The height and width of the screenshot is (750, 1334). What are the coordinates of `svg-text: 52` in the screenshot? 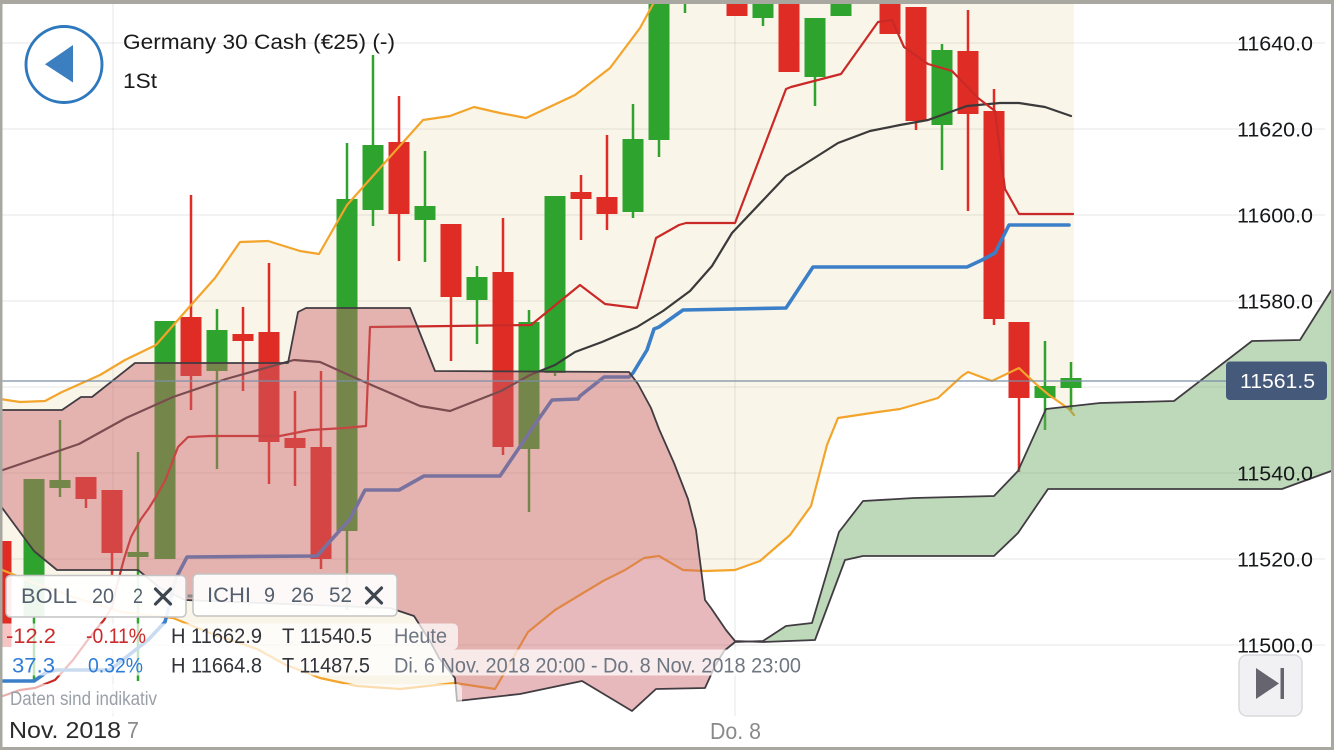 It's located at (340, 595).